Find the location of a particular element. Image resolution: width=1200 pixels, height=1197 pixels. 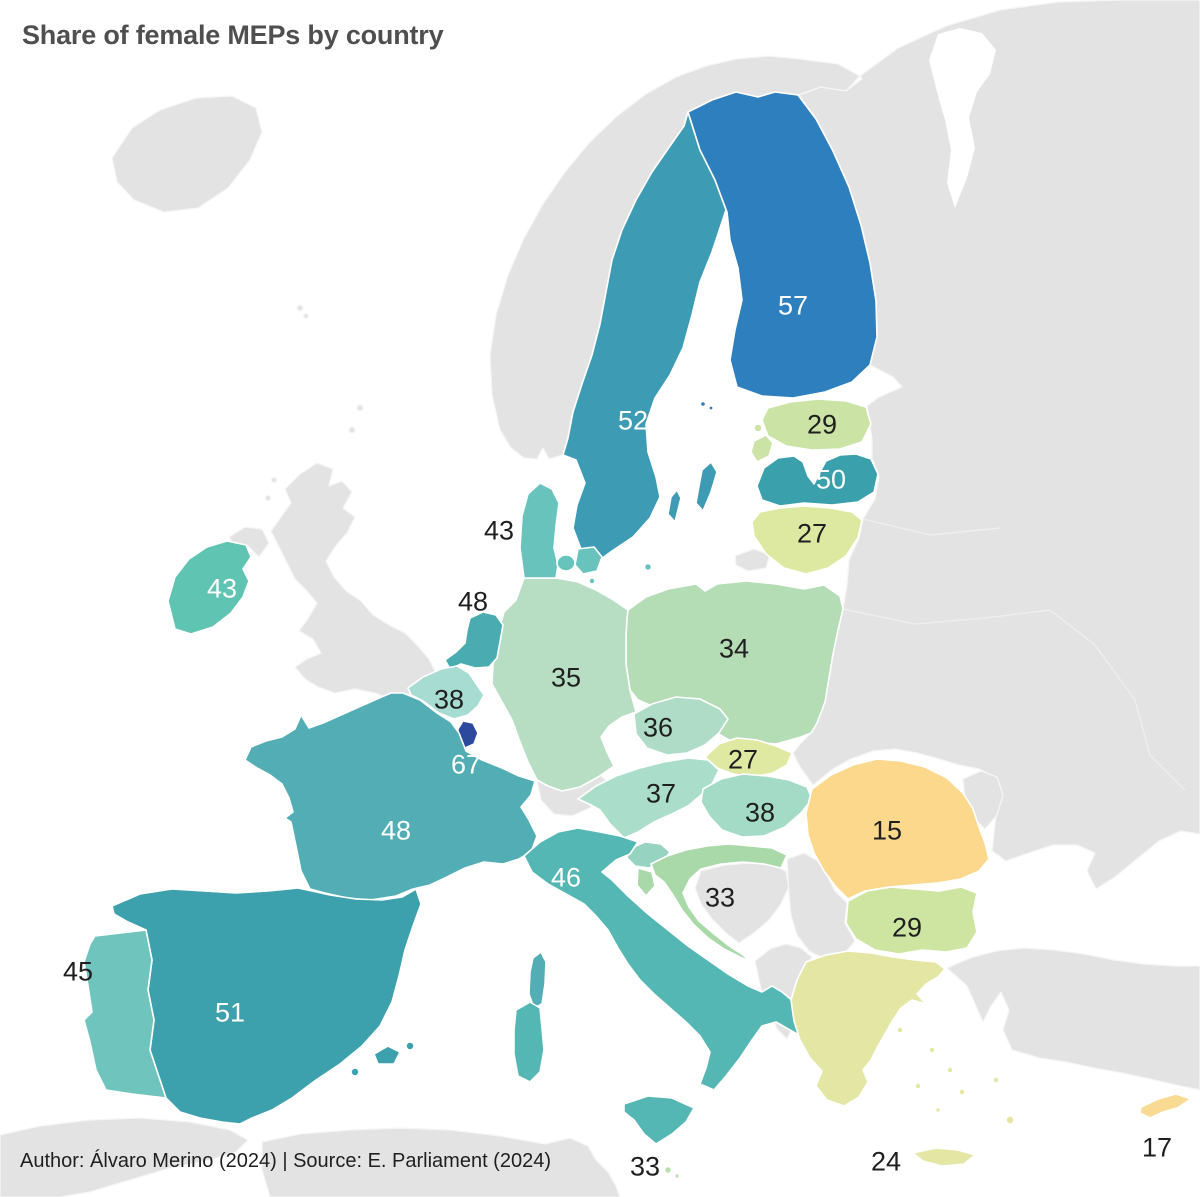

island-crete is located at coordinates (944, 1157).